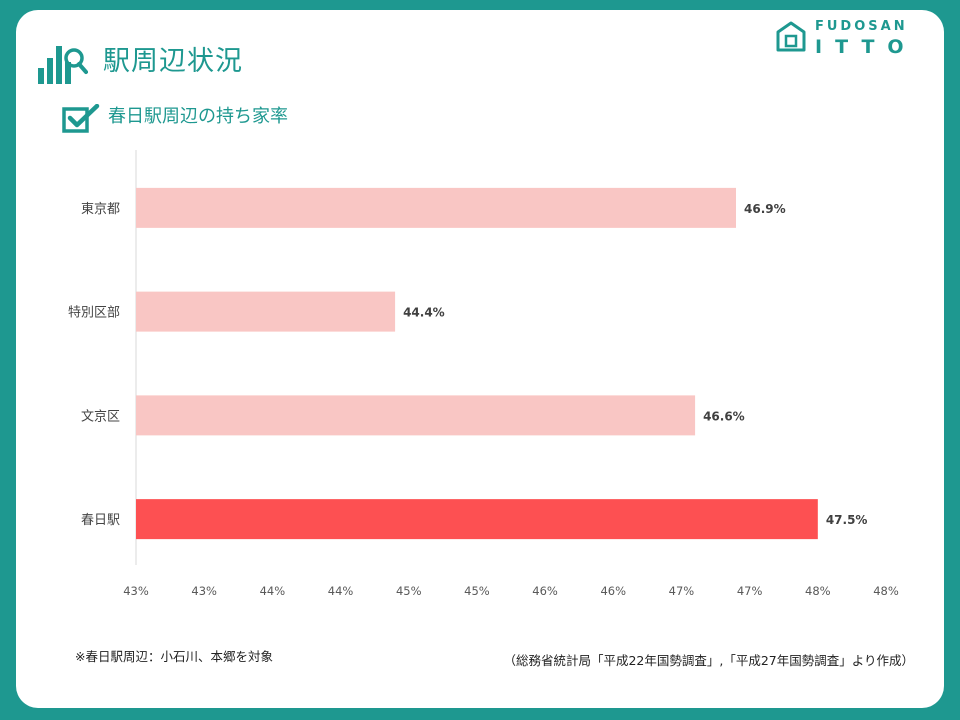 This screenshot has width=960, height=720. What do you see at coordinates (866, 47) in the screenshot?
I see `logo-bottom-text: ITTO` at bounding box center [866, 47].